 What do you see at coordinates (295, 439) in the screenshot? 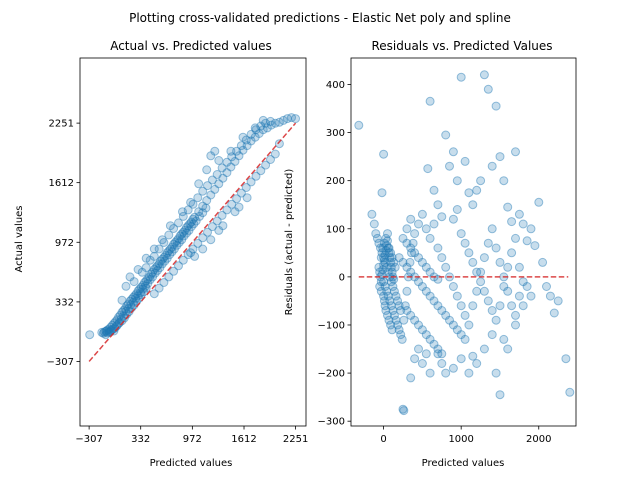
I see `avp-xtick-label-4: 2251` at bounding box center [295, 439].